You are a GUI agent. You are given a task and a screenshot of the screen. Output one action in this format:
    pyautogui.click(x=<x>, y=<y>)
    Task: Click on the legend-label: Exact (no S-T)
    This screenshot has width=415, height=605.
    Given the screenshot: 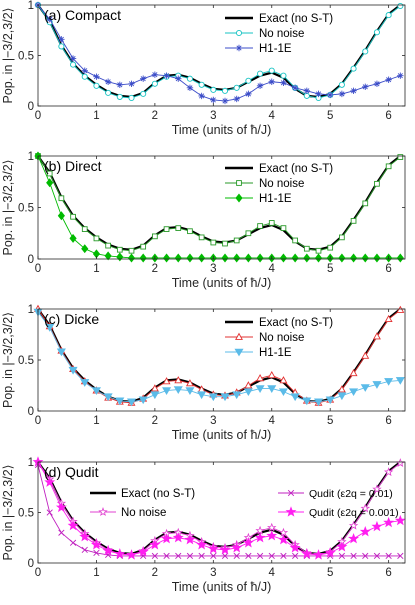 What is the action you would take?
    pyautogui.click(x=296, y=19)
    